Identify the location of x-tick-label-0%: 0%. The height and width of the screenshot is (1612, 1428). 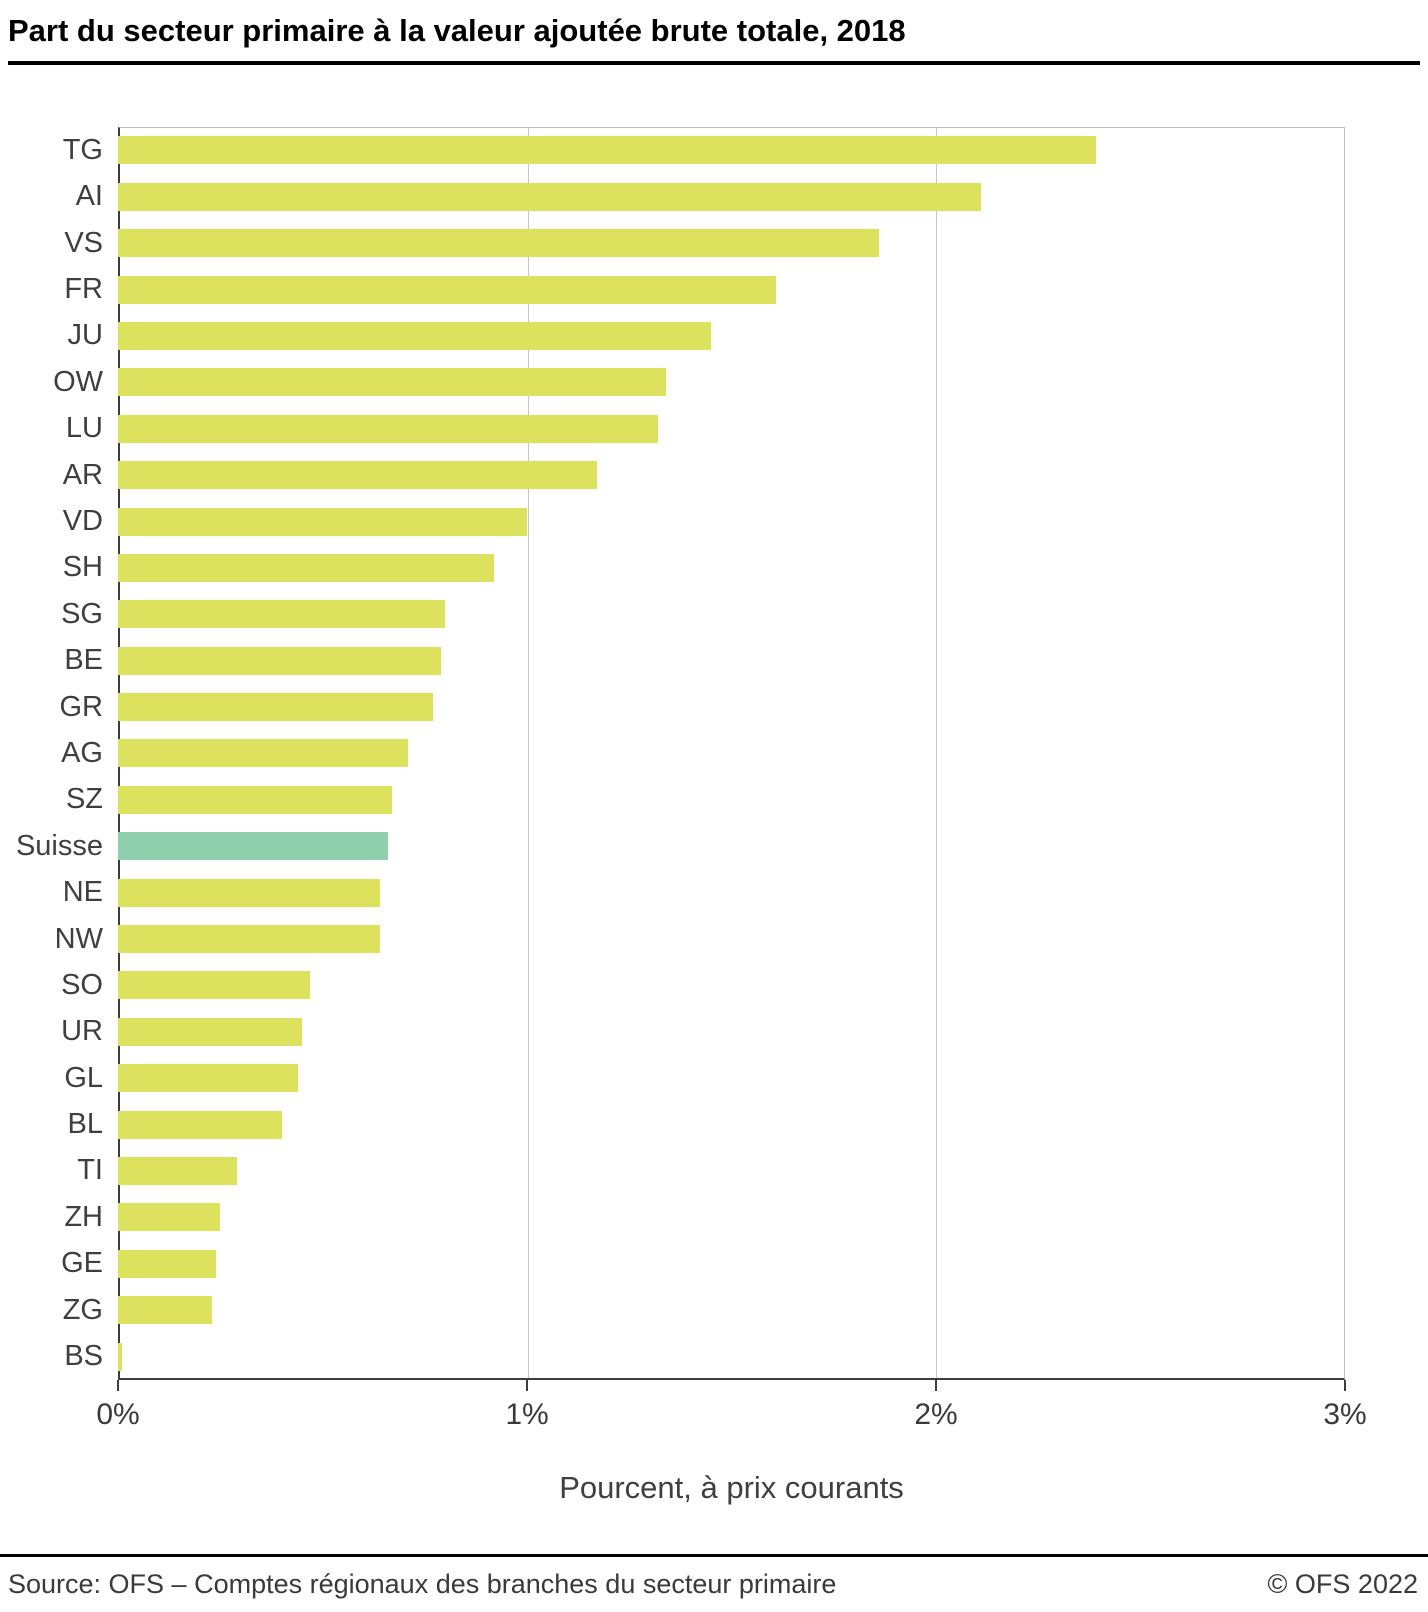
(118, 1414).